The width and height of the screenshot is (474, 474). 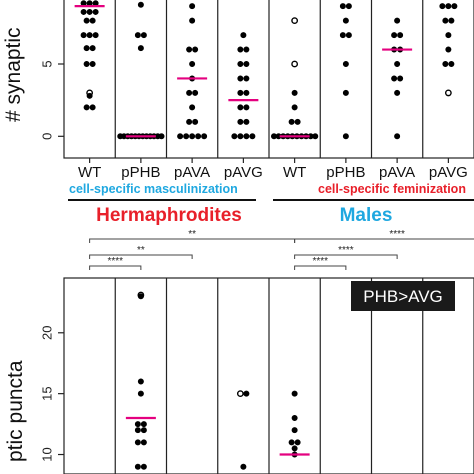 I want to click on y-tick-label: 15, so click(x=46, y=393).